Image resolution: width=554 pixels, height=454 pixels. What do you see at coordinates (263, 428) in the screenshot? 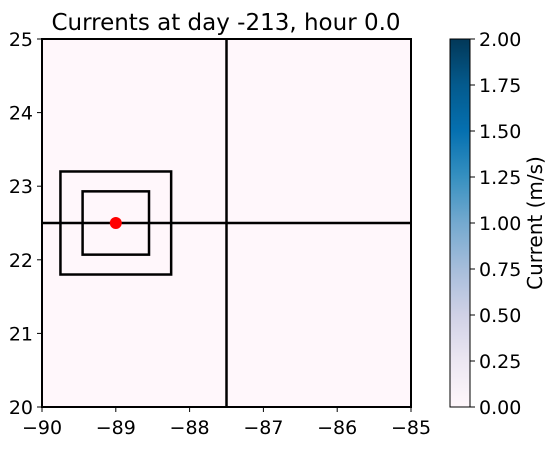
I see `x-tick-label: −87` at bounding box center [263, 428].